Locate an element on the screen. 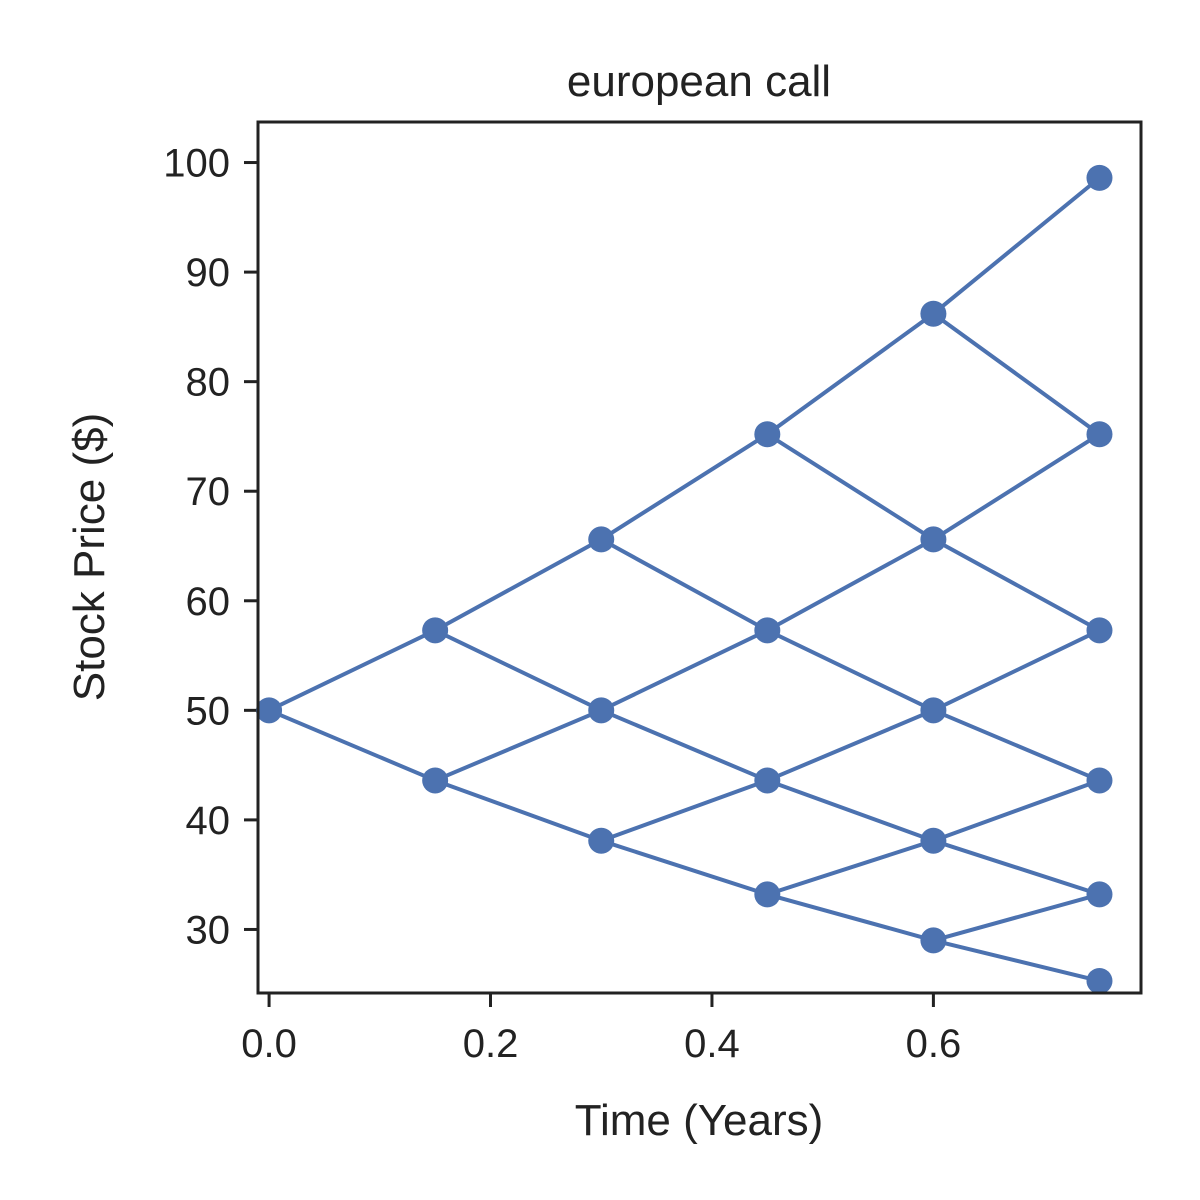 The height and width of the screenshot is (1200, 1200). y-tick-label: 90 is located at coordinates (208, 273).